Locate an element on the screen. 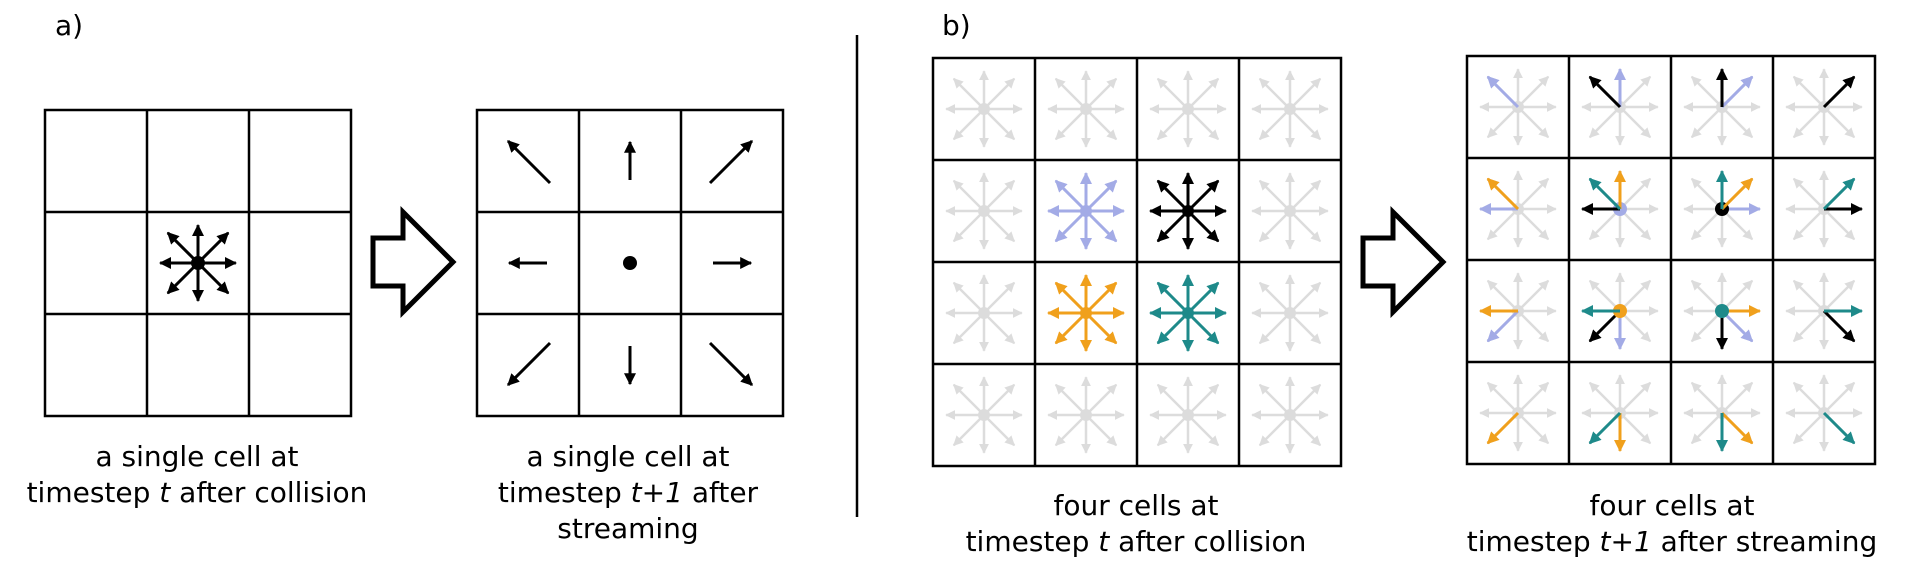 The width and height of the screenshot is (1910, 577). ghost-cell-1-3-northeast-arrow is located at coordinates (1305, 195).